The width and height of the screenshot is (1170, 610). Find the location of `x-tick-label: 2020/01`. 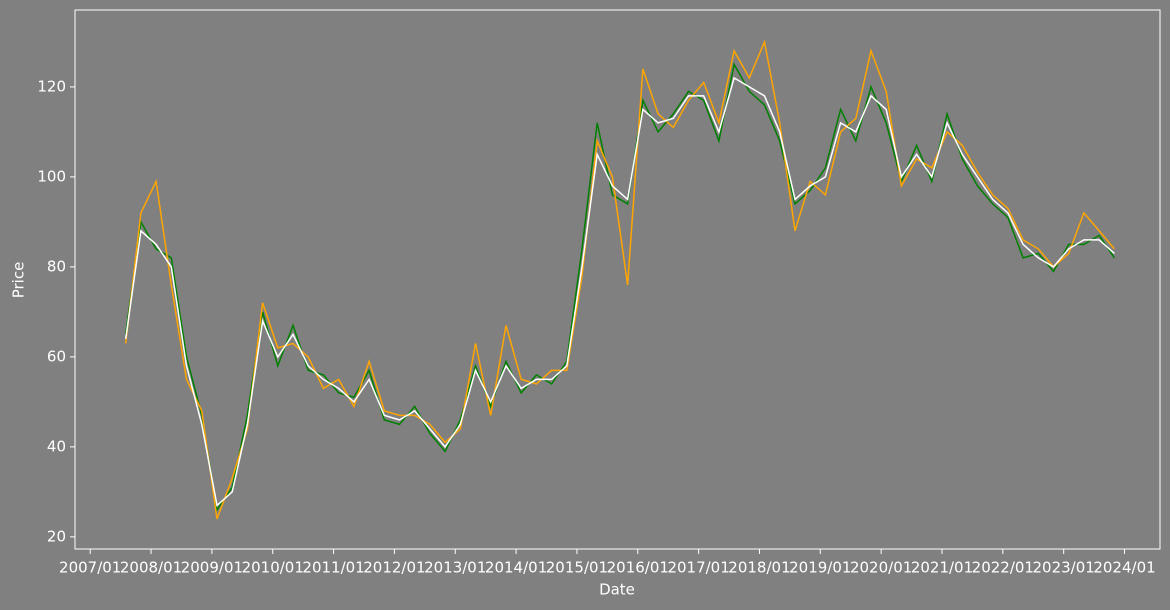

x-tick-label: 2020/01 is located at coordinates (881, 568).